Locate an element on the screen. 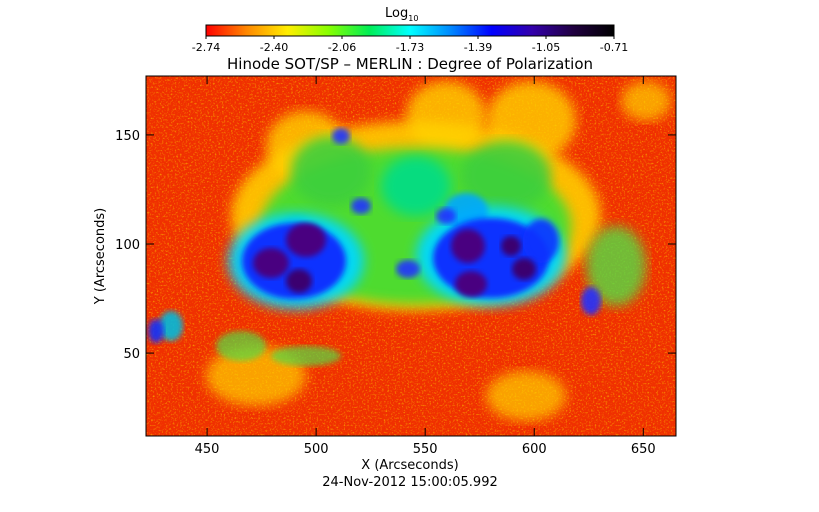 The image size is (819, 512). colorbar-tick-label: -1.39 is located at coordinates (478, 47).